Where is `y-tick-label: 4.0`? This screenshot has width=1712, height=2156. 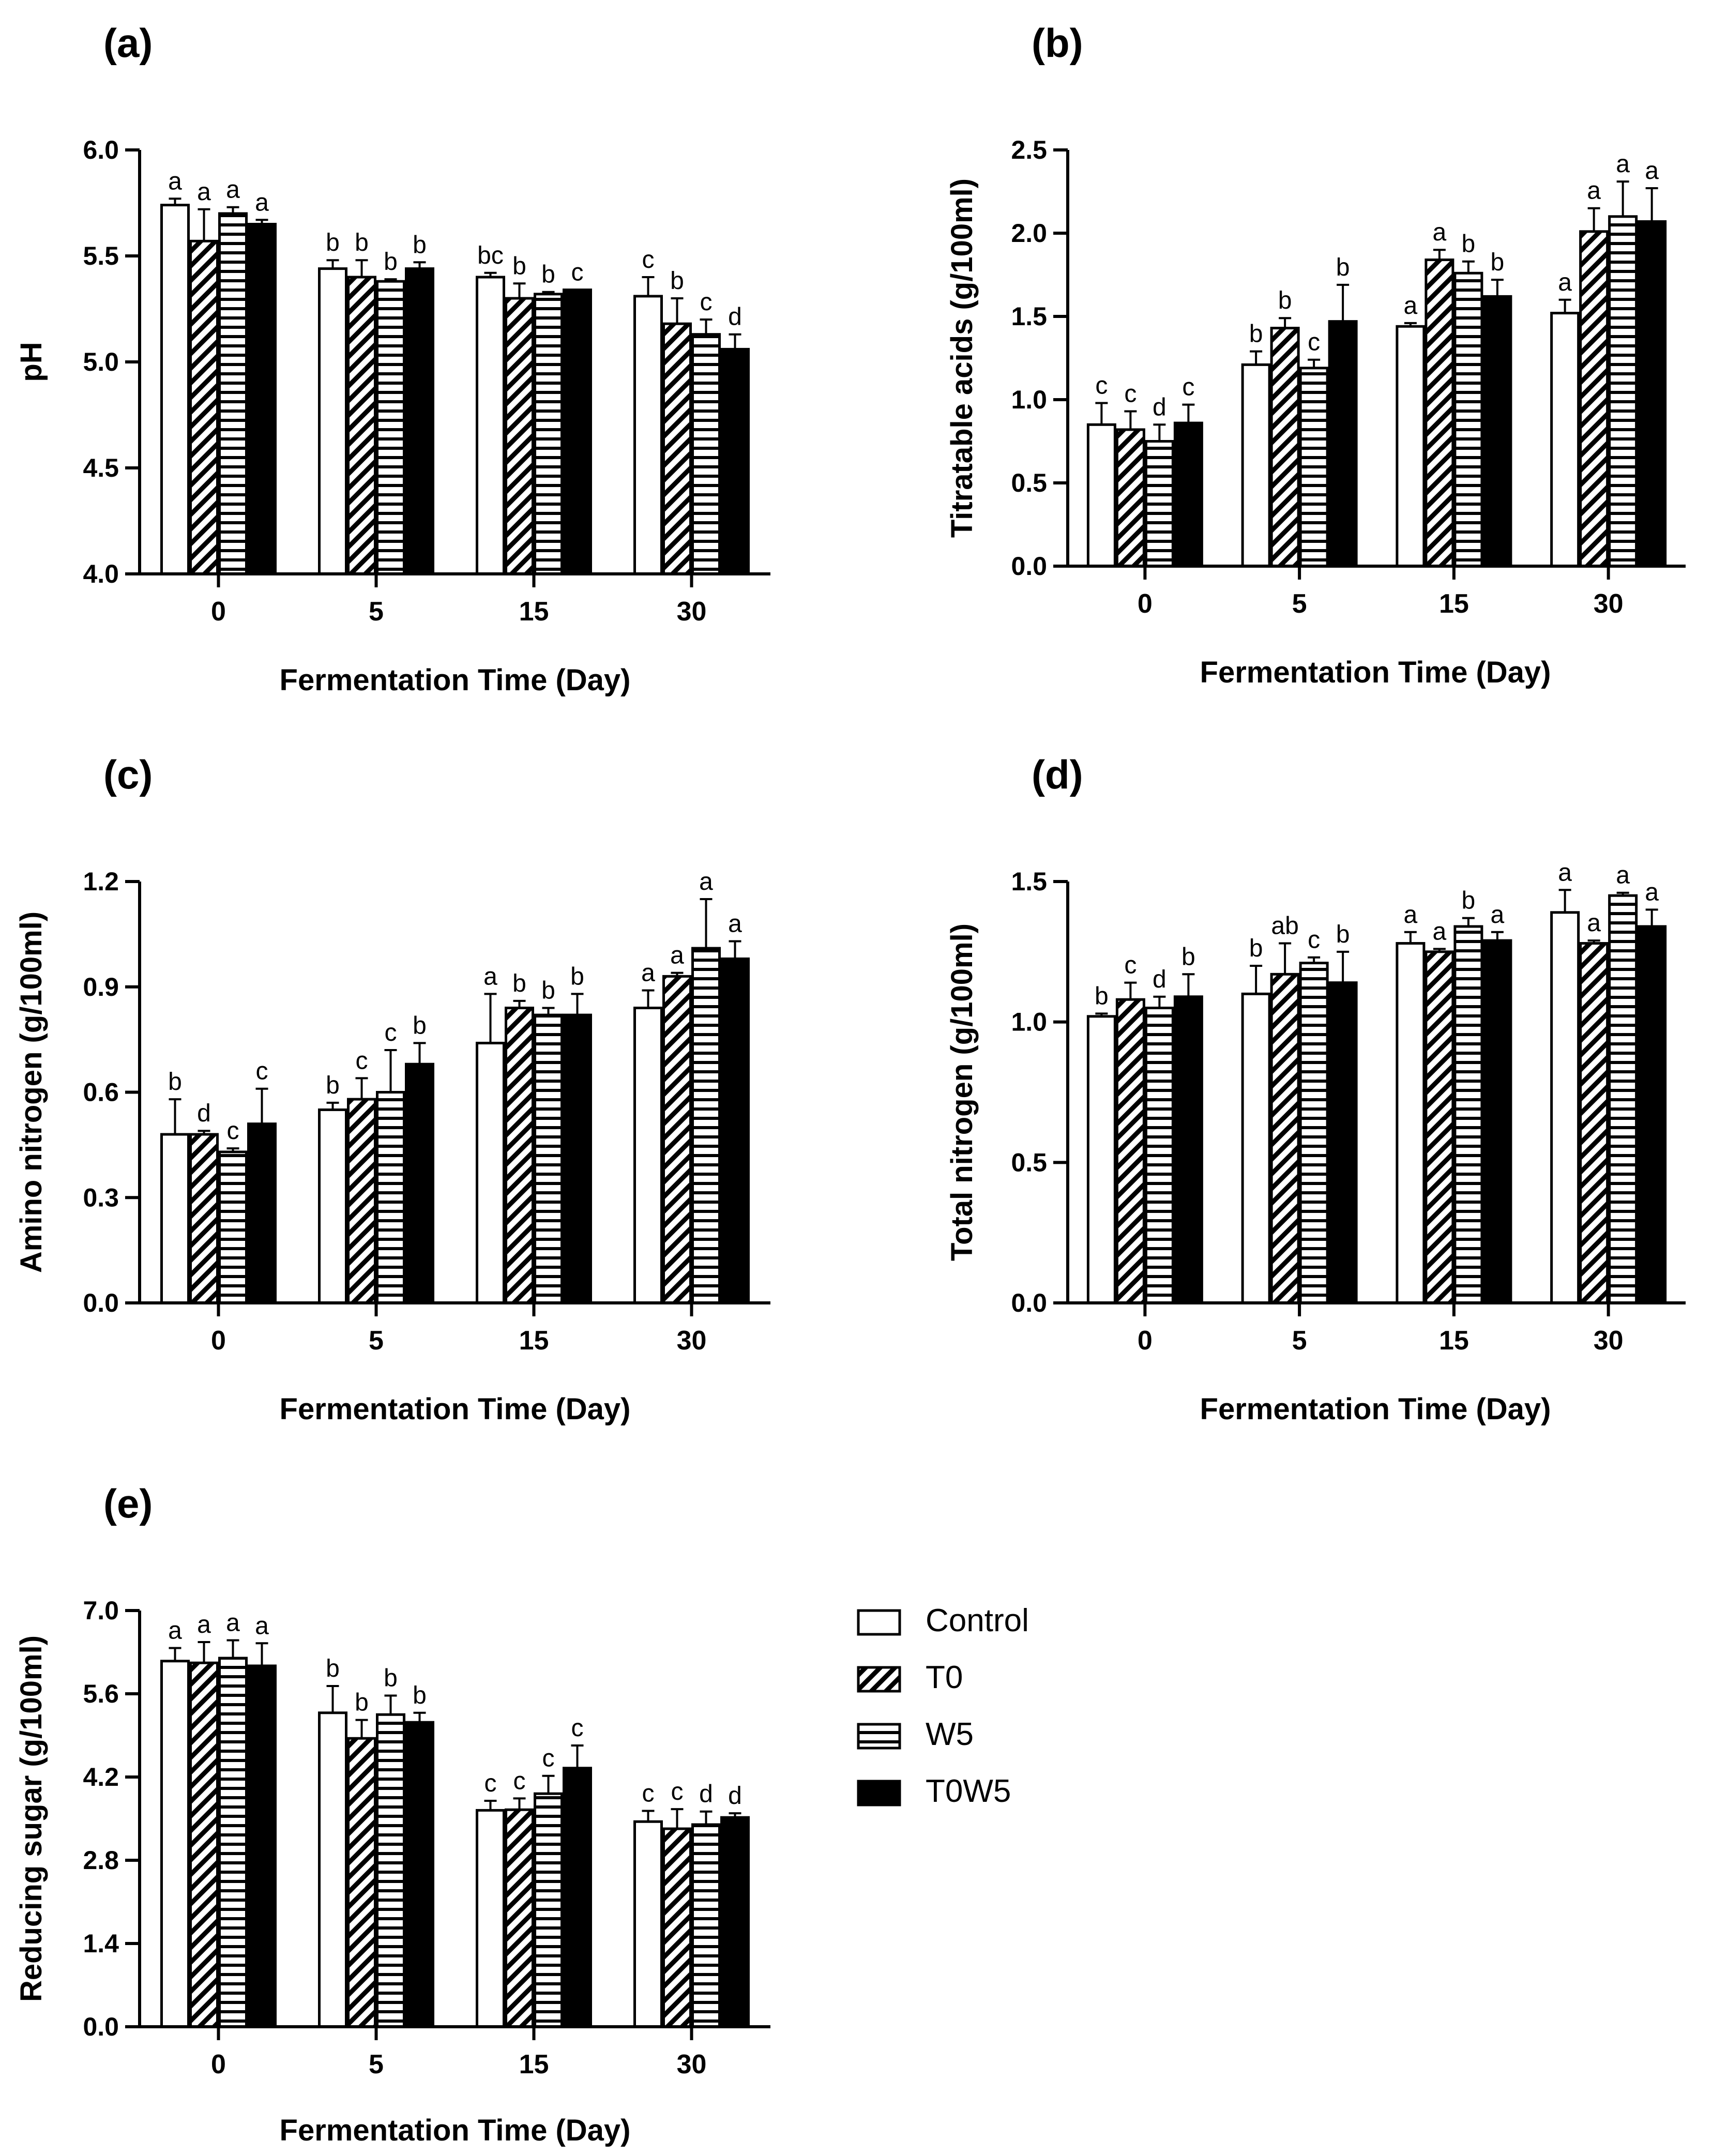
y-tick-label: 4.0 is located at coordinates (101, 574).